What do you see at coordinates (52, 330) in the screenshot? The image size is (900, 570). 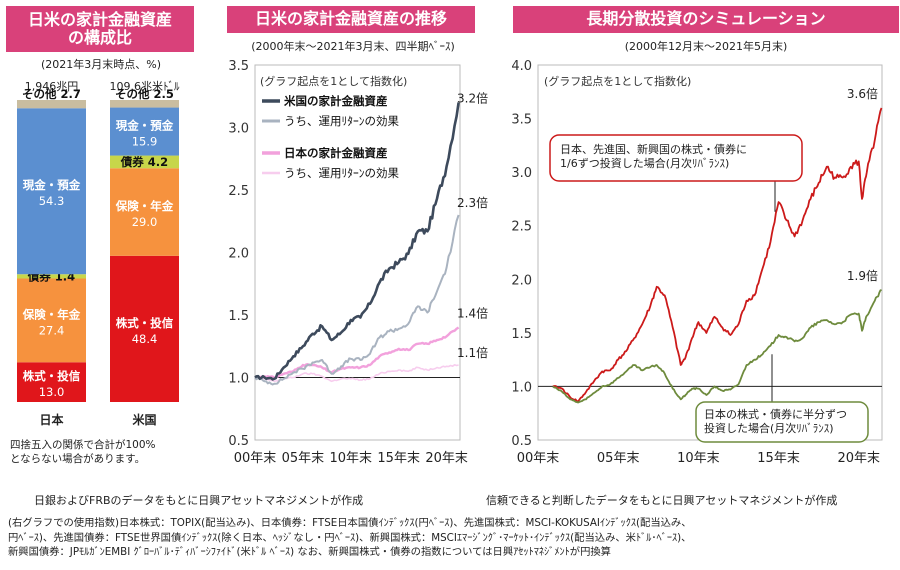 I see `segment-value: 27.4` at bounding box center [52, 330].